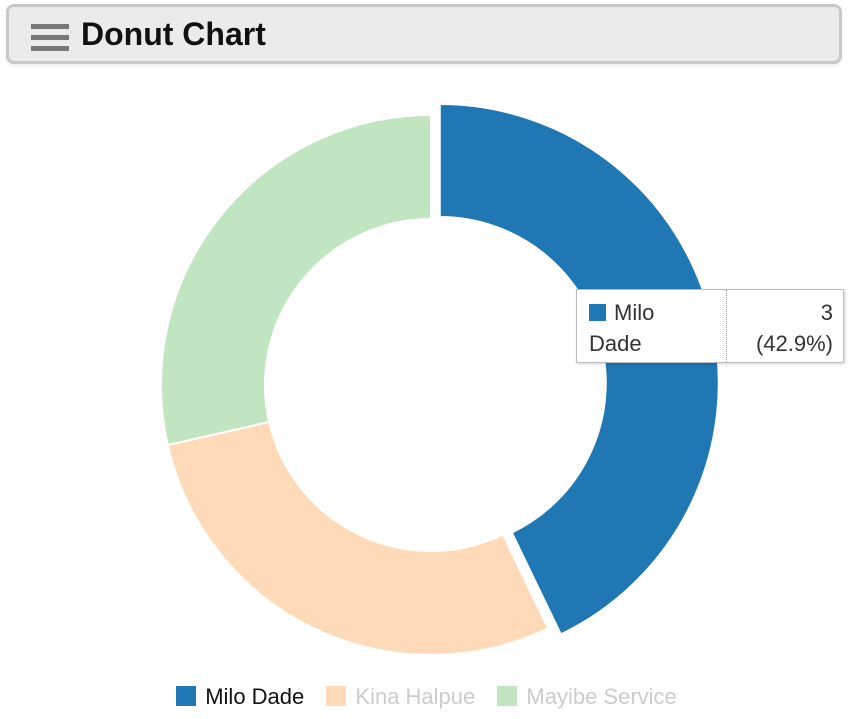 This screenshot has width=853, height=719. What do you see at coordinates (173, 34) in the screenshot?
I see `chart-title: Donut Chart` at bounding box center [173, 34].